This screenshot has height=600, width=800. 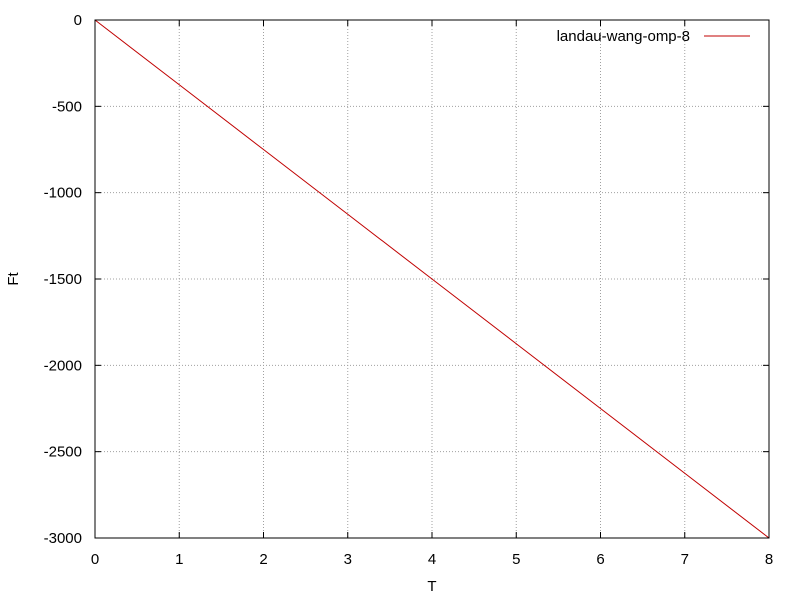 I want to click on x-tick-label: 5, so click(x=516, y=559).